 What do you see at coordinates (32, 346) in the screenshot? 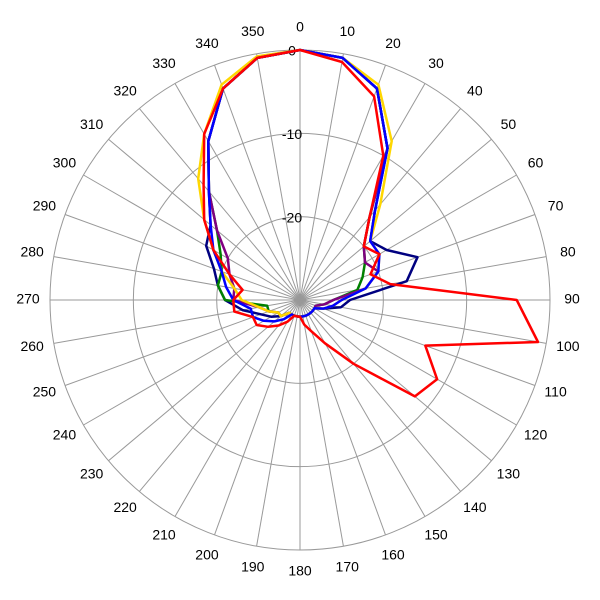
I see `angle-label: 260` at bounding box center [32, 346].